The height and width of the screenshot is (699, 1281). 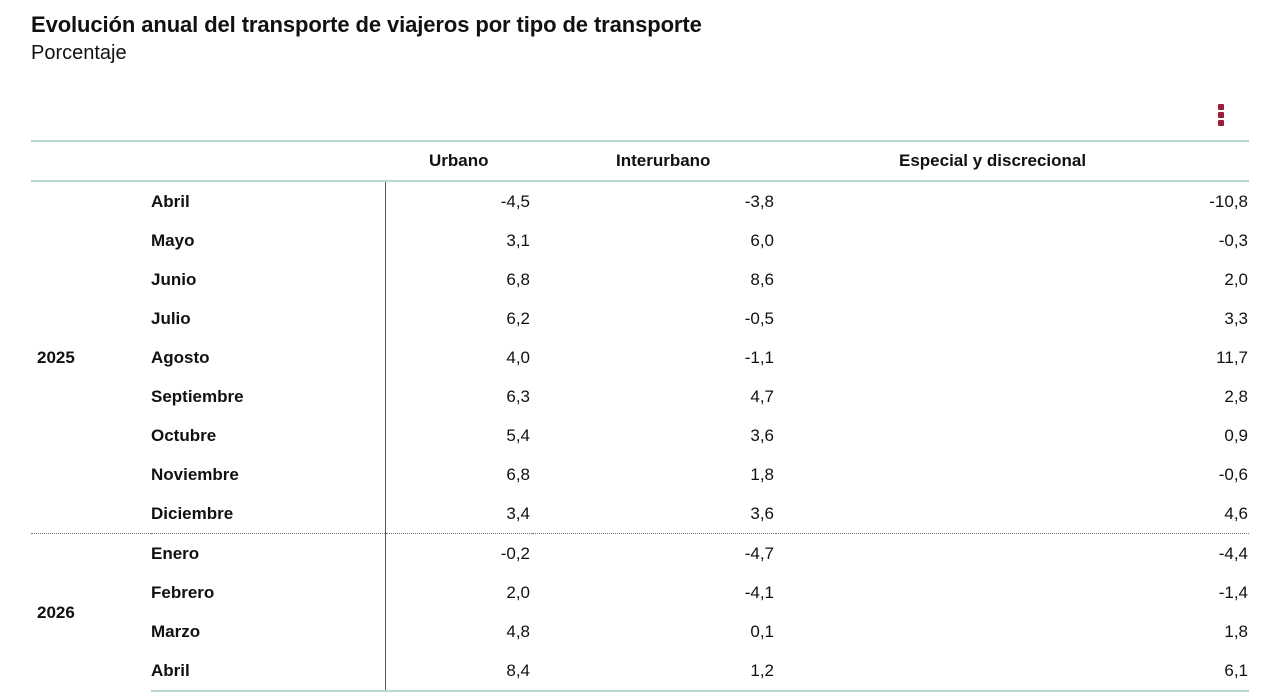 I want to click on value-interurbano: -4,1, so click(x=759, y=592).